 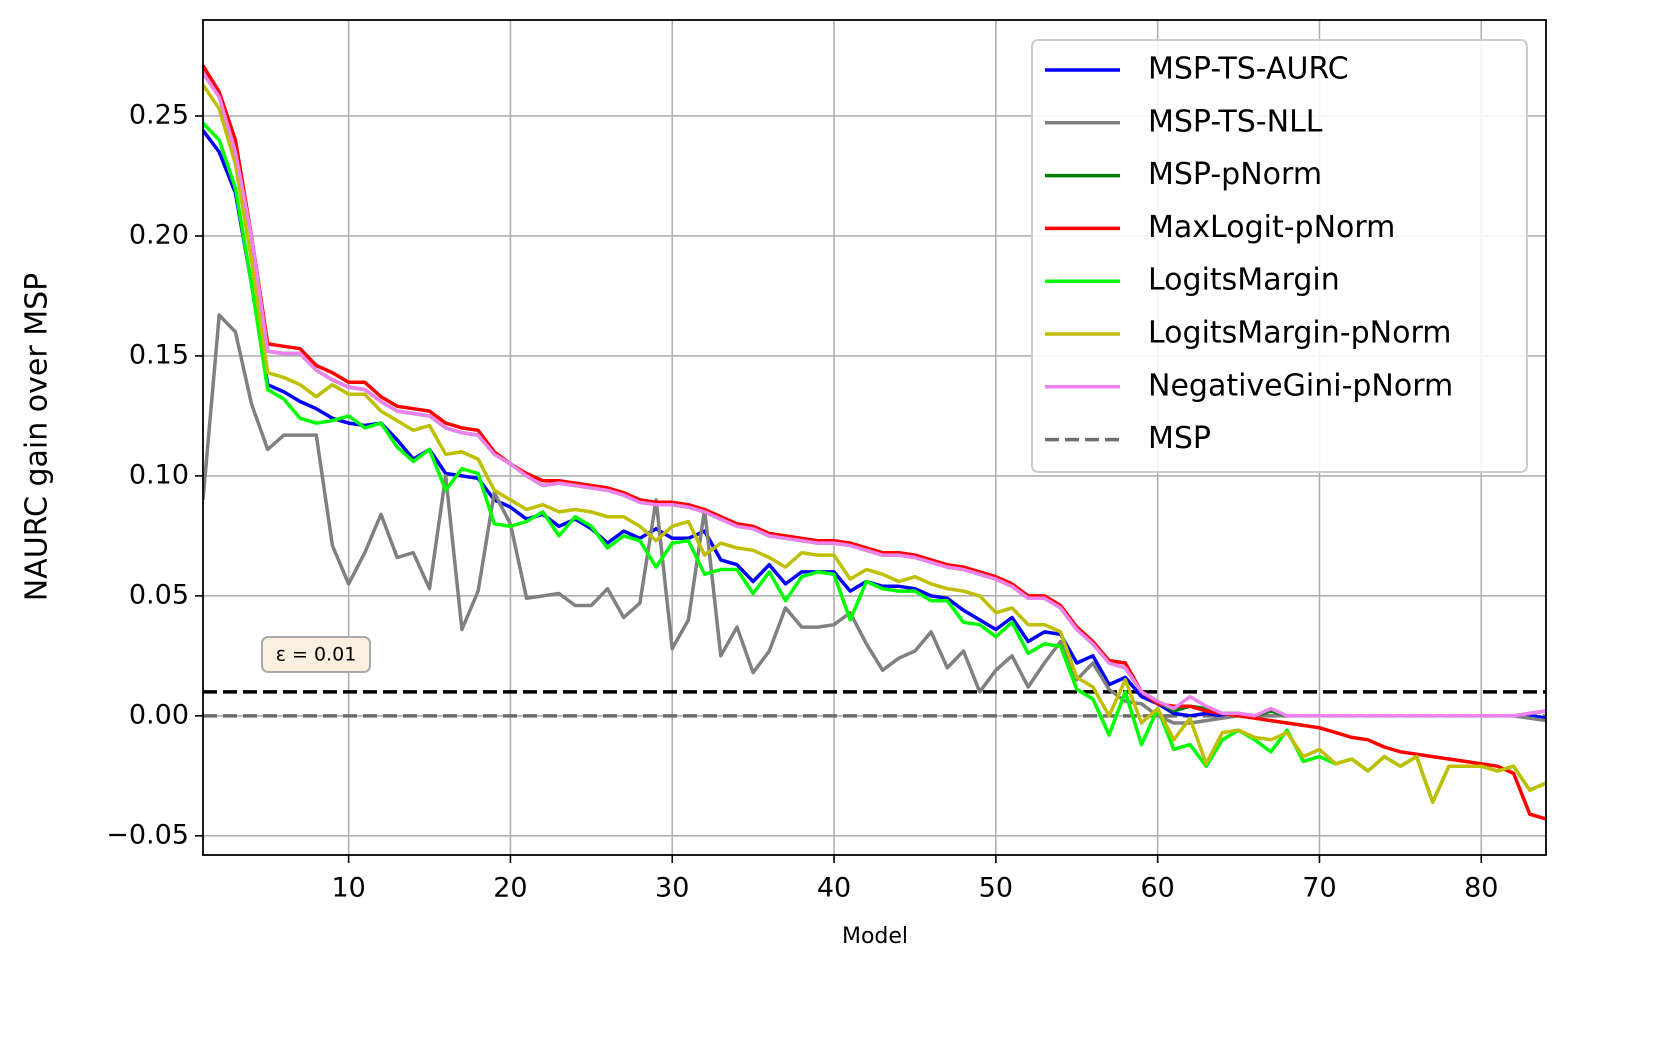 What do you see at coordinates (1244, 280) in the screenshot?
I see `legend-label: LogitsMargin` at bounding box center [1244, 280].